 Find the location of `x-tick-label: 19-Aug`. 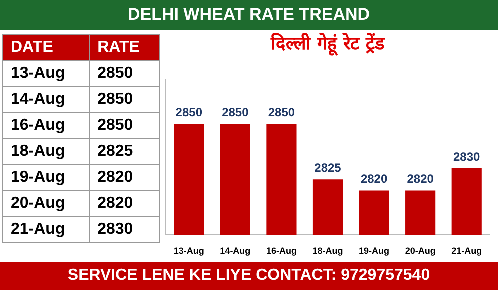

x-tick-label: 19-Aug is located at coordinates (374, 251).